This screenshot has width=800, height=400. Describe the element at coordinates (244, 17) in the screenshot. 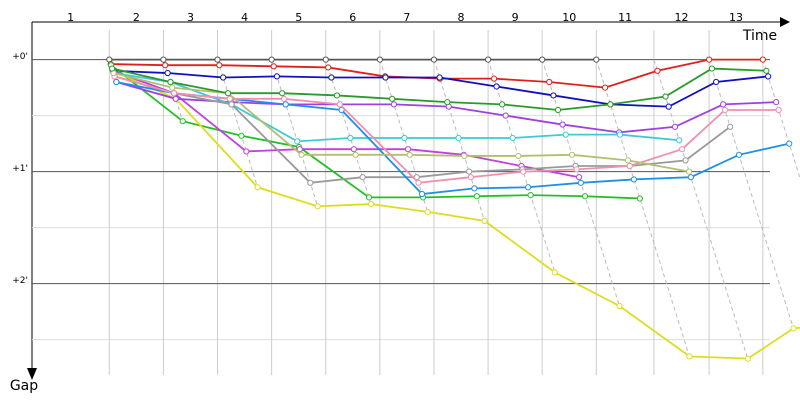

I see `lap-label: 4` at that location.